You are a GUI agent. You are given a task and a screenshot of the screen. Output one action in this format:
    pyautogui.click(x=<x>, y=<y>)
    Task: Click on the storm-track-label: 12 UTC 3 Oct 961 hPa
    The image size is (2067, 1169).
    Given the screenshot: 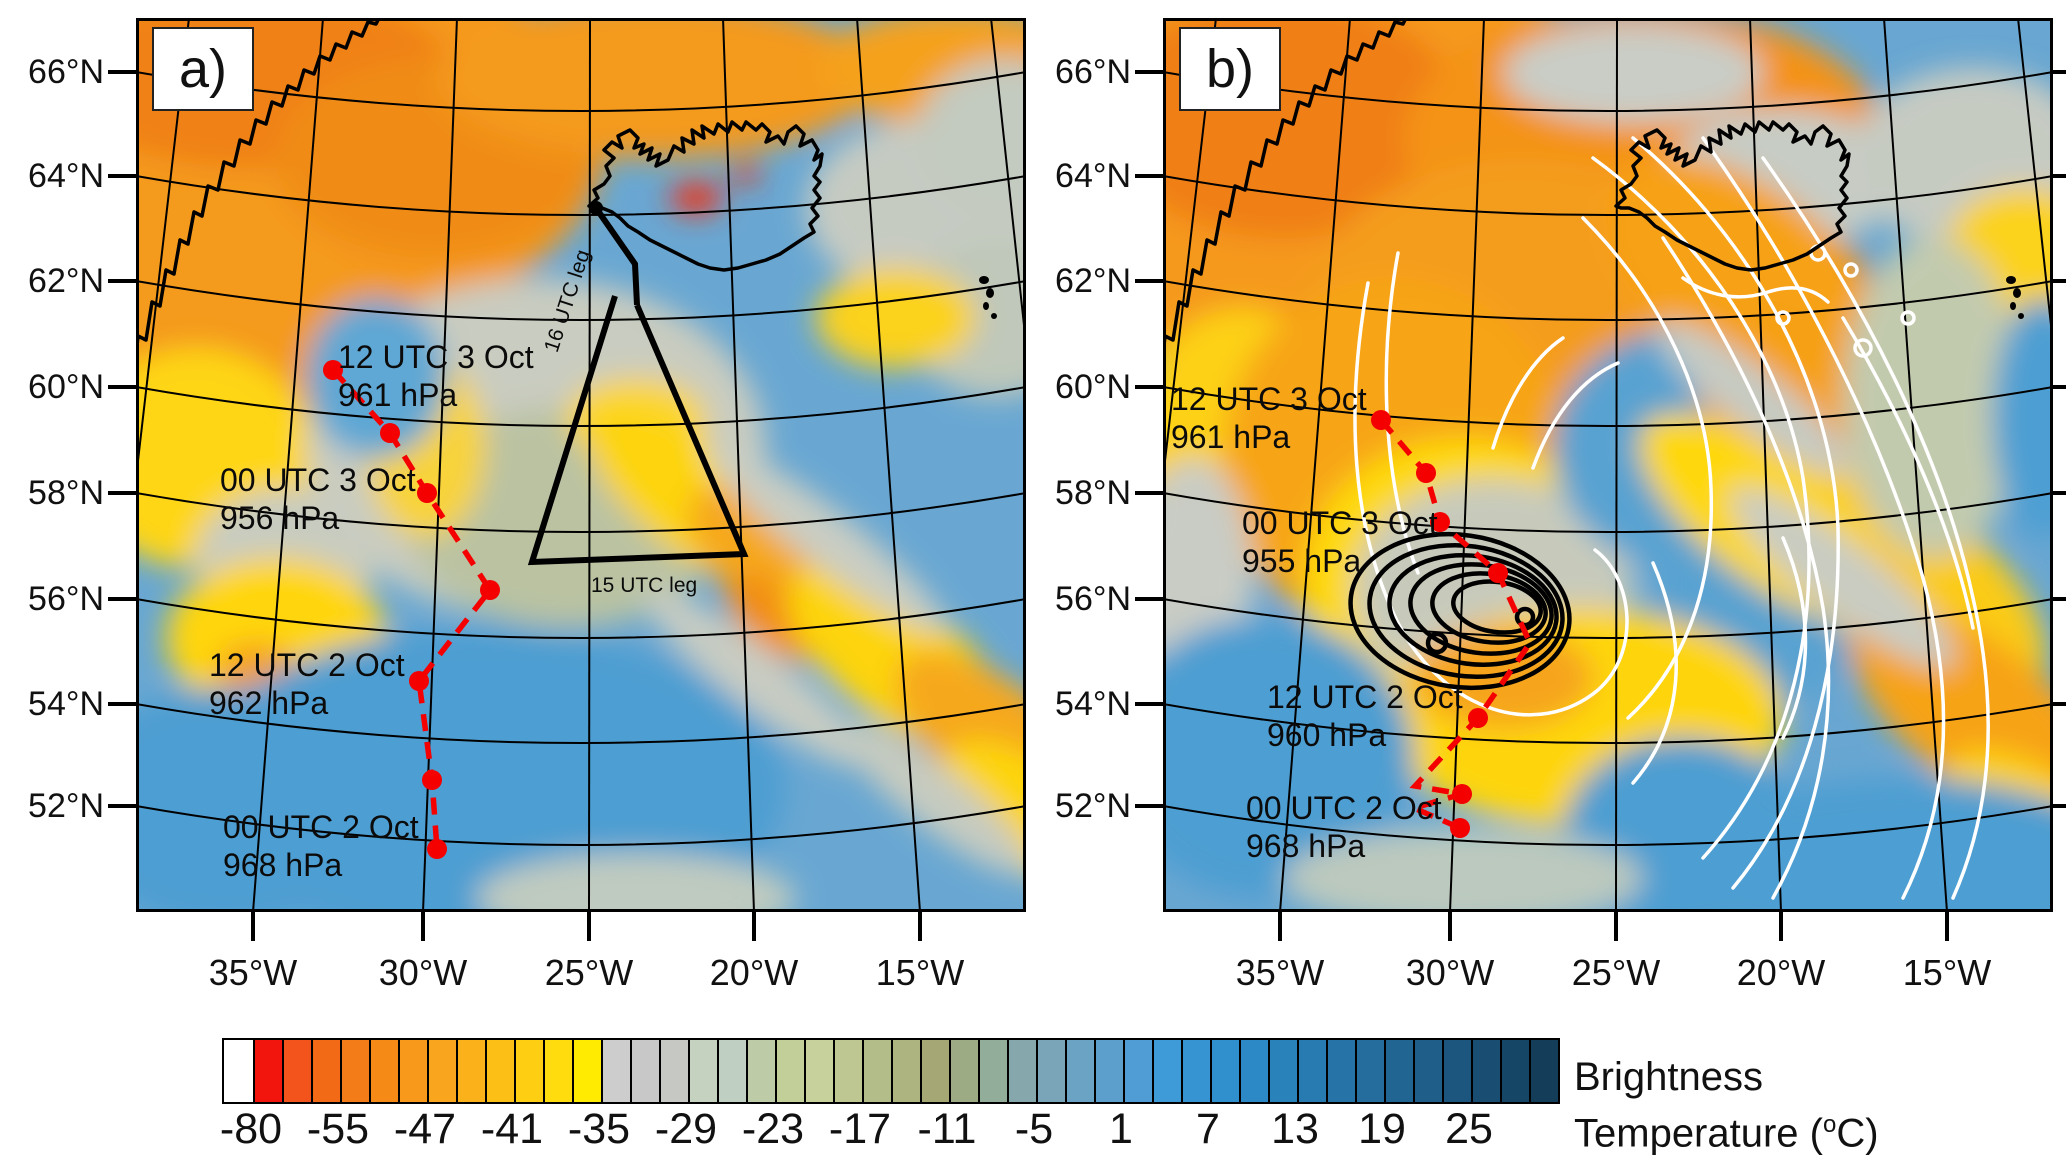 What is the action you would take?
    pyautogui.click(x=436, y=376)
    